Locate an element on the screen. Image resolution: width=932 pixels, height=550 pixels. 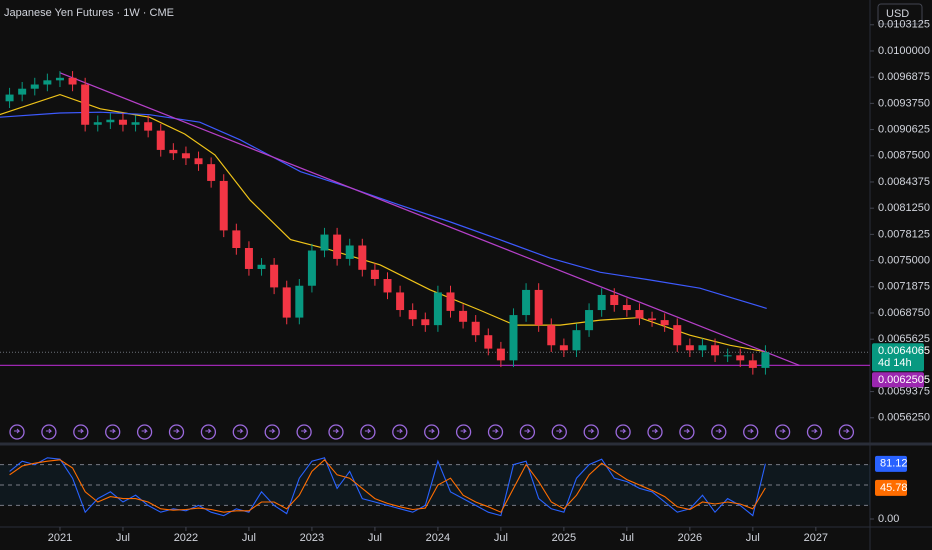
y-tick-label: 0.0084375 is located at coordinates (904, 182).